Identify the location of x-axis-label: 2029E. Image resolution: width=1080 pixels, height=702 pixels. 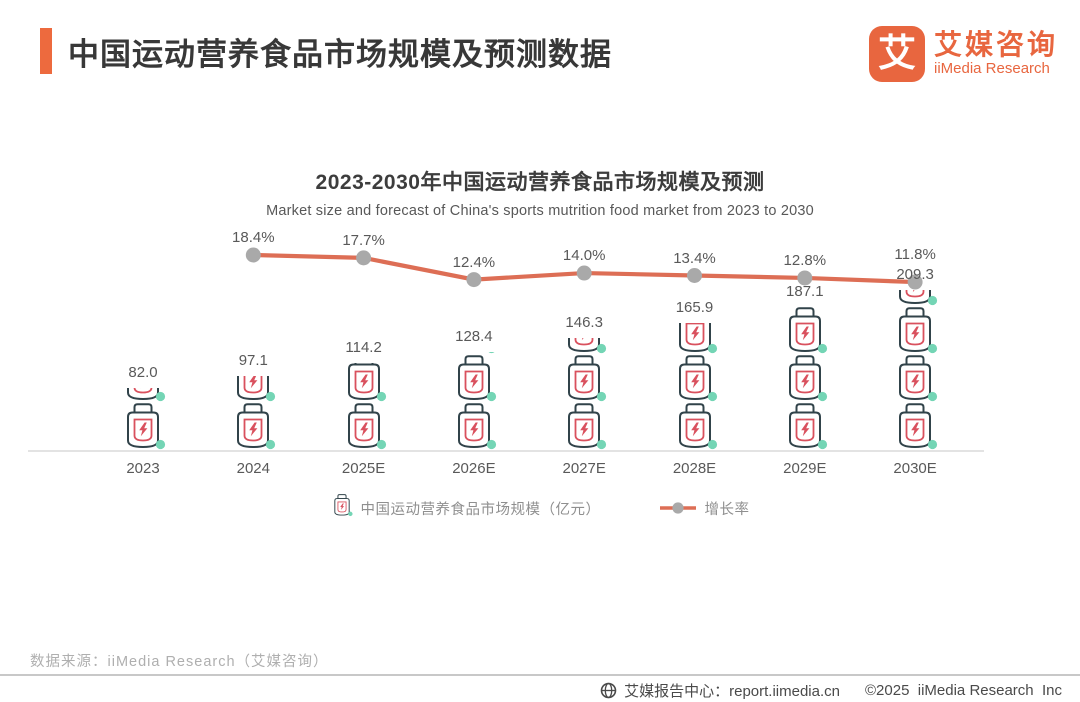
(805, 468).